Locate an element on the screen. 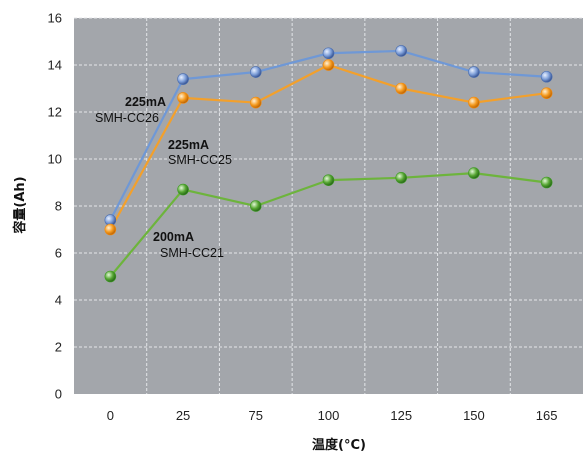  y-tick-label: 8 is located at coordinates (58, 206).